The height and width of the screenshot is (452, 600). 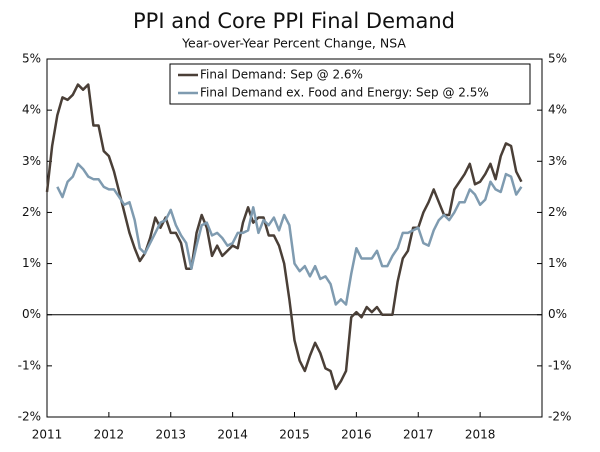 What do you see at coordinates (557, 263) in the screenshot?
I see `y2-tick-label: 1%` at bounding box center [557, 263].